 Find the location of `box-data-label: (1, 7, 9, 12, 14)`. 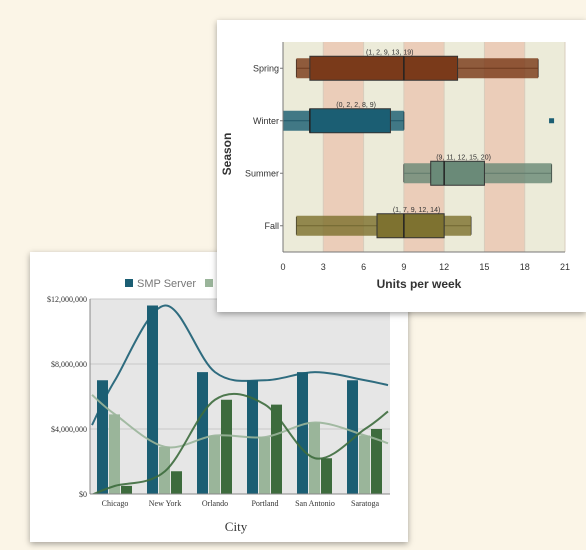

box-data-label: (1, 7, 9, 12, 14) is located at coordinates (416, 210).